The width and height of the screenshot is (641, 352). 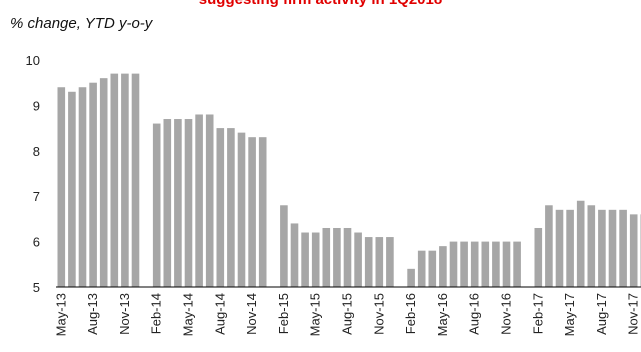 I want to click on y-axis: 5 6 7 8 9 10, so click(x=33, y=174).